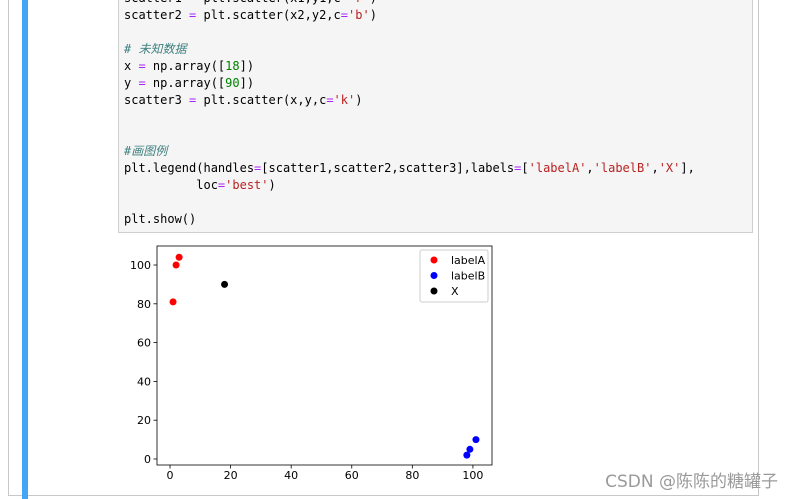 Image resolution: width=790 pixels, height=499 pixels. Describe the element at coordinates (268, 15) in the screenshot. I see `code-token: plt.scatter(x2,y2,c` at that location.